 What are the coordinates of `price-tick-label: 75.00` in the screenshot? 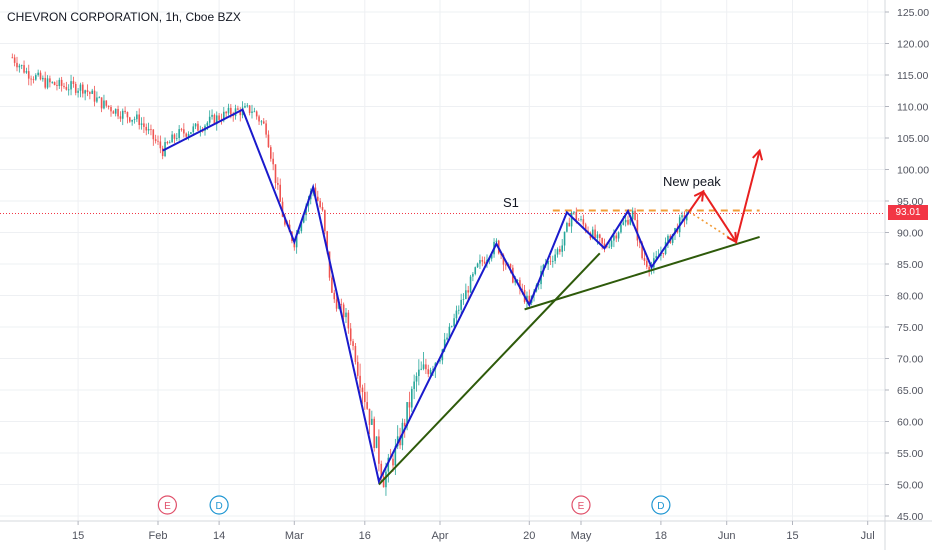 It's located at (910, 328).